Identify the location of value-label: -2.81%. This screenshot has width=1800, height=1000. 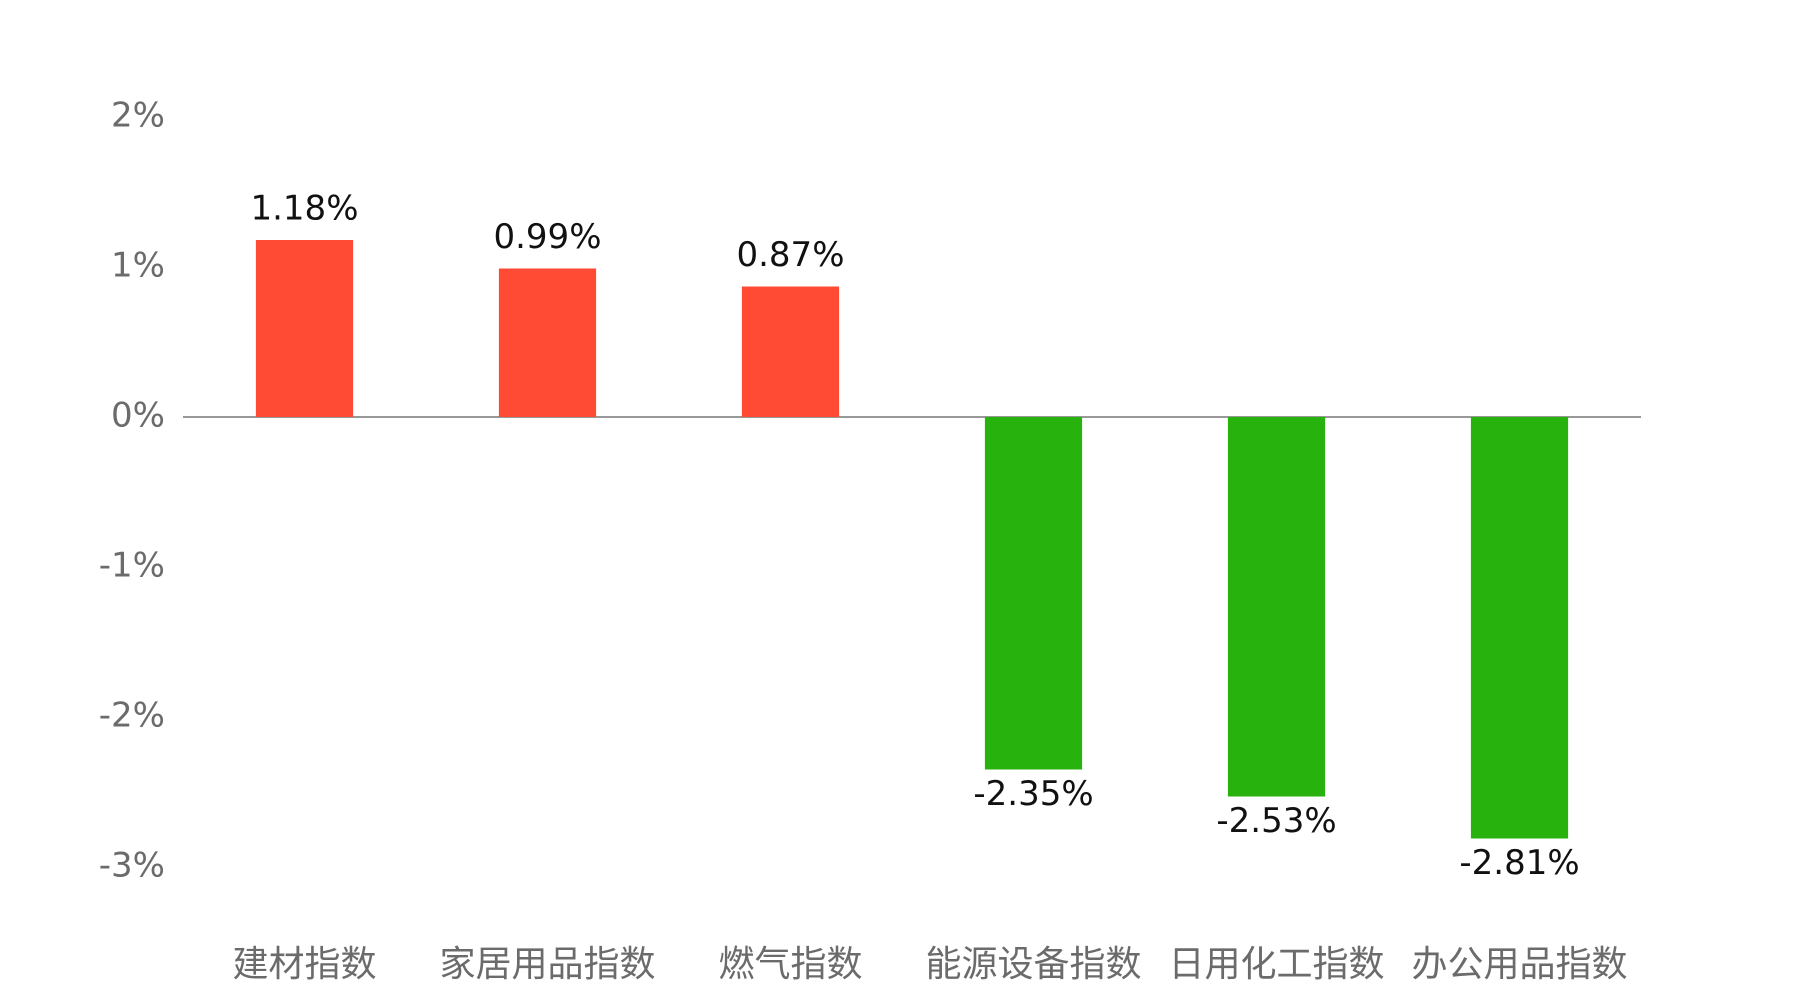
(1519, 863).